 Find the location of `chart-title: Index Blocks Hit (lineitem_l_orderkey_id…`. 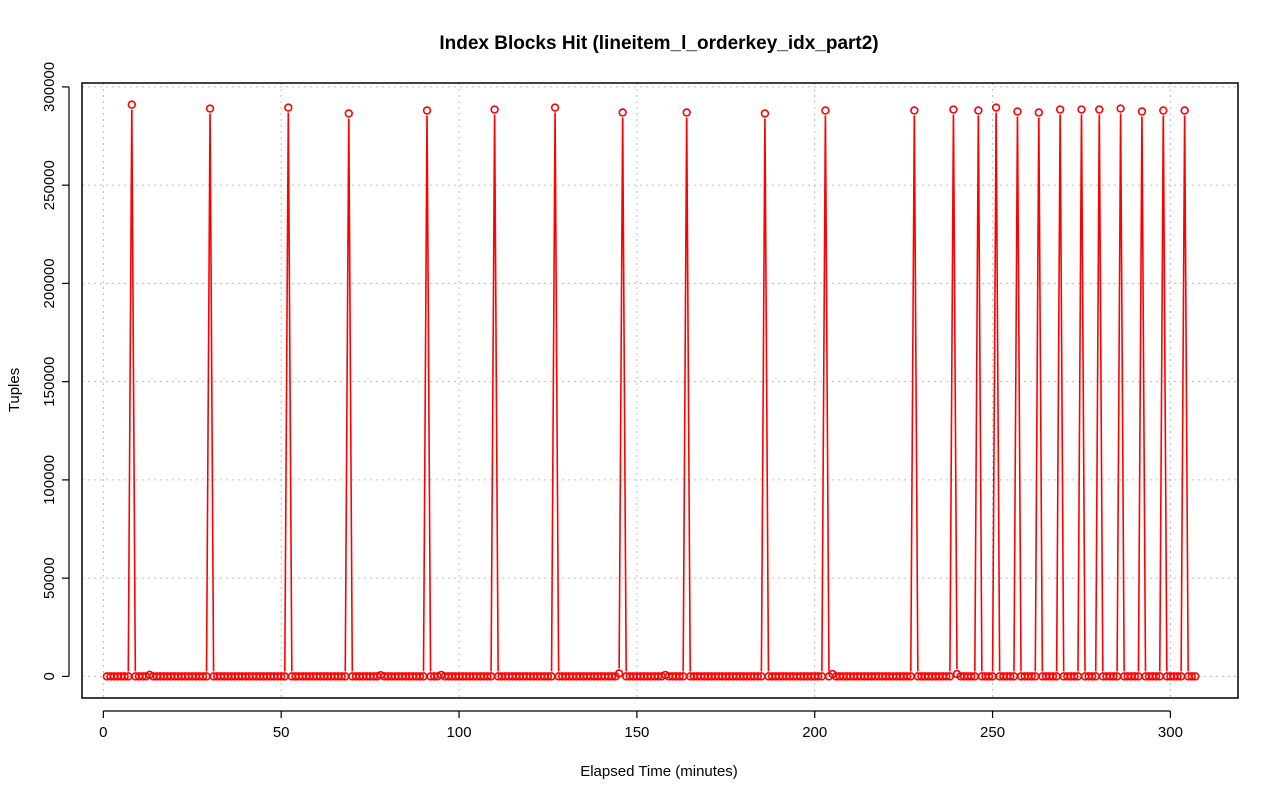

chart-title: Index Blocks Hit (lineitem_l_orderkey_id… is located at coordinates (658, 43).